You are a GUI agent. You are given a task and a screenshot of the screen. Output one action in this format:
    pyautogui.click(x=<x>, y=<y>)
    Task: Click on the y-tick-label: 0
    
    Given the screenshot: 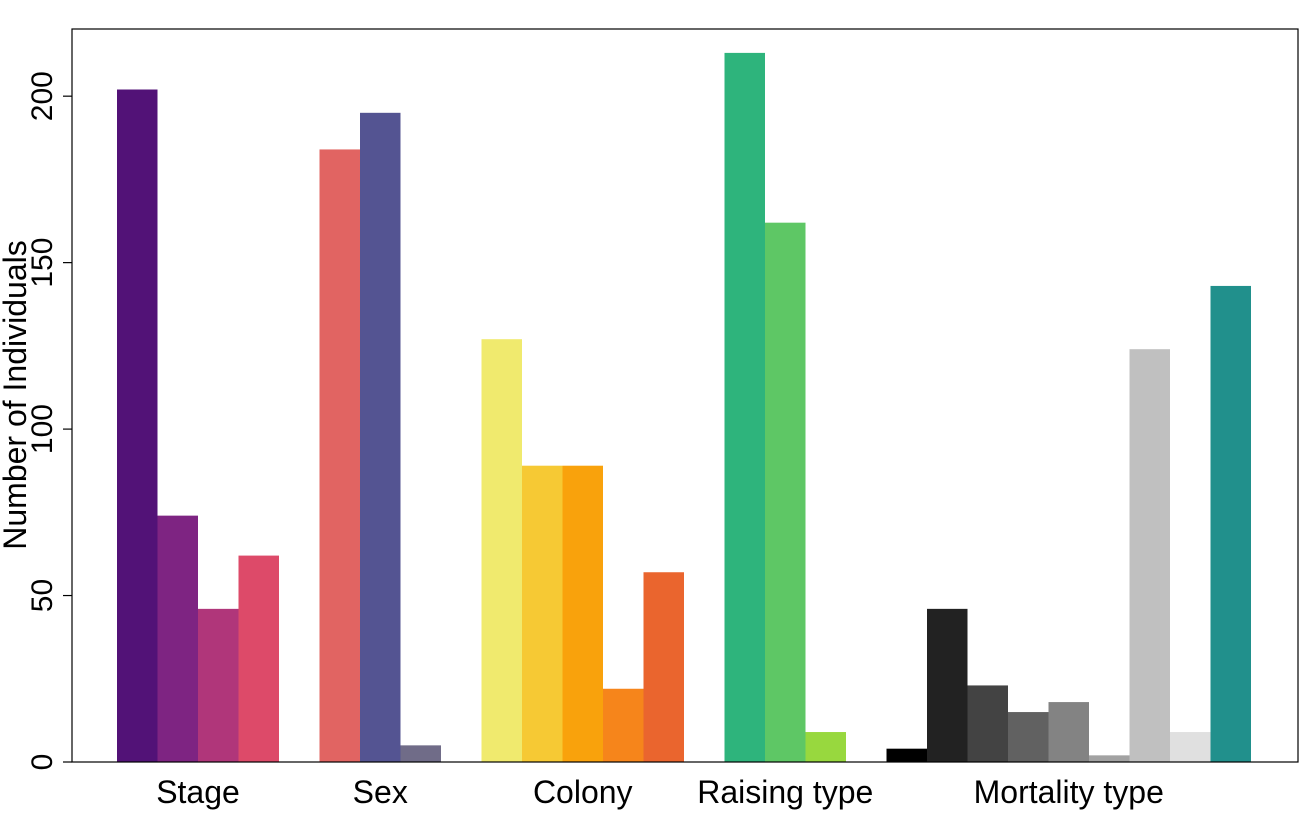 What is the action you would take?
    pyautogui.click(x=42, y=762)
    